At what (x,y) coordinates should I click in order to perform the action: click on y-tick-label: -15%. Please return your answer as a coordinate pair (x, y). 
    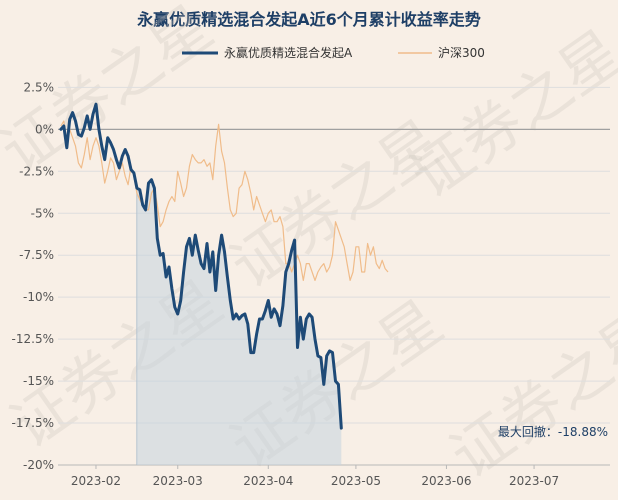
    Looking at the image, I should click on (38, 381).